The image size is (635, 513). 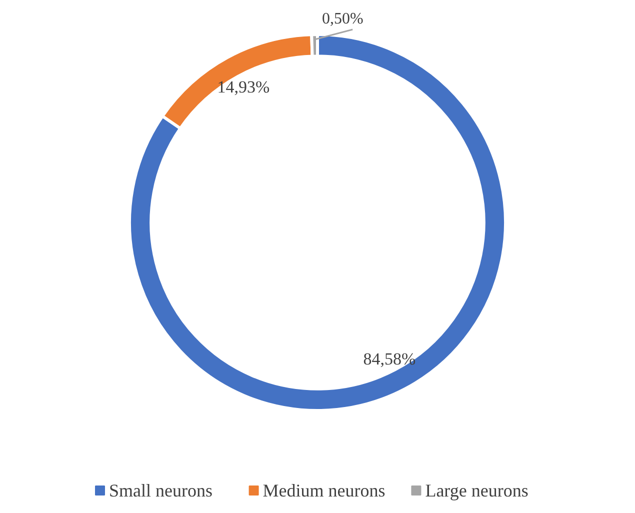 I want to click on data-label: 0,50%, so click(x=343, y=19).